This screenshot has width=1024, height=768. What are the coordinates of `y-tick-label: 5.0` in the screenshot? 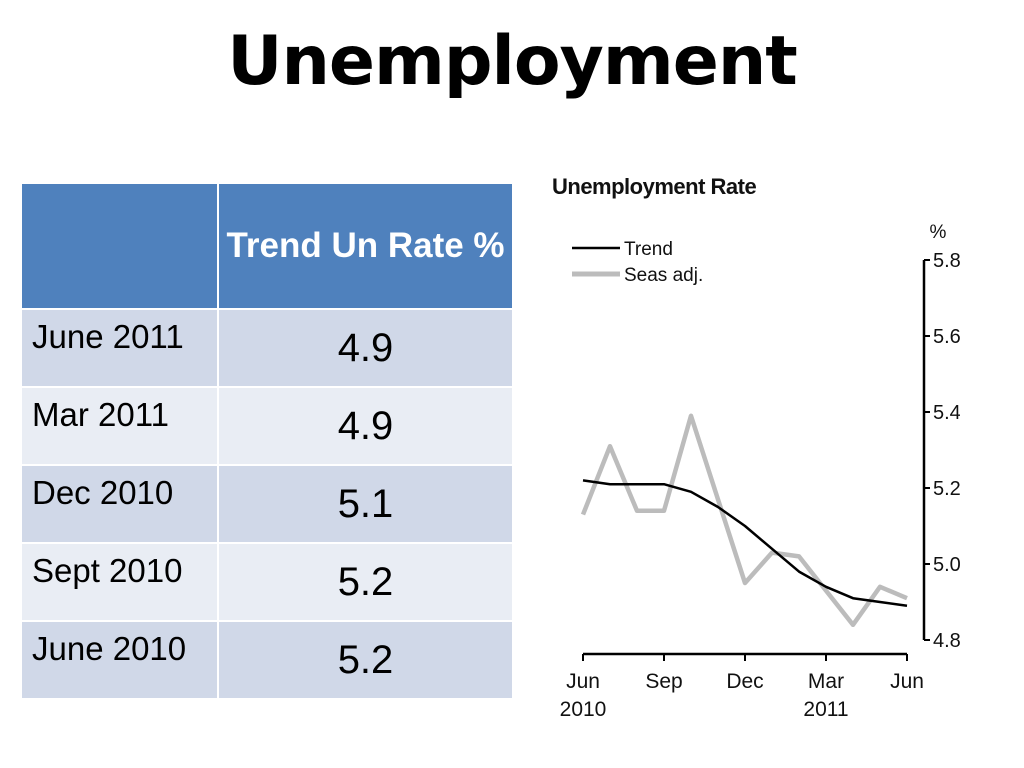 It's located at (946, 565).